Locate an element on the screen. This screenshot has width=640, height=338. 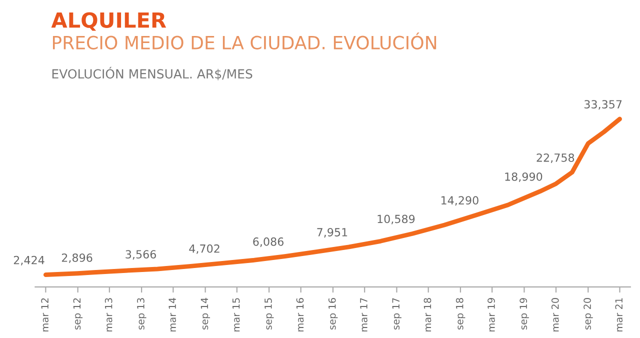
text: EVOLUCIÓN MENSUAL. AR$/MES is located at coordinates (152, 73).